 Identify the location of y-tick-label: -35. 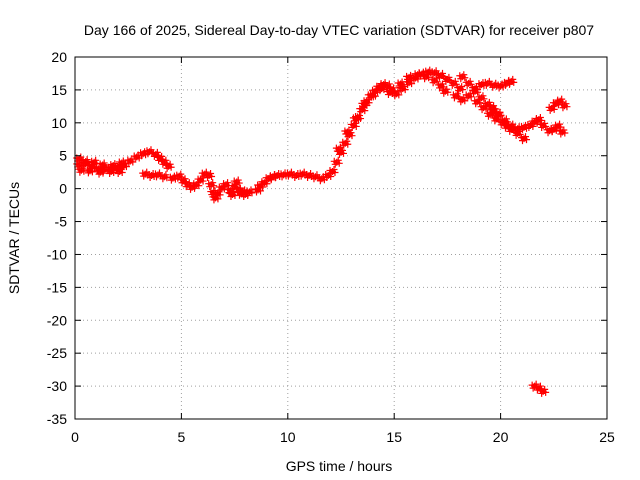
(57, 419).